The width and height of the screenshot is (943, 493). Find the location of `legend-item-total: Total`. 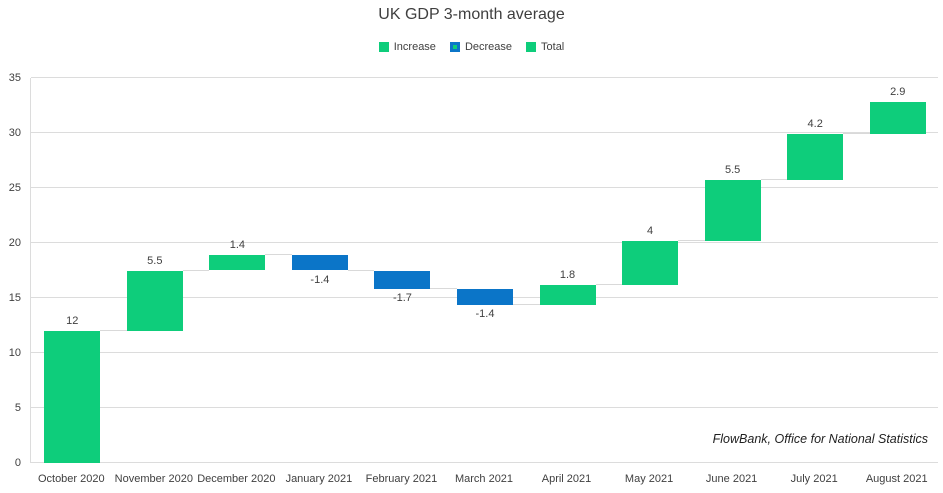

legend-item-total: Total is located at coordinates (545, 47).